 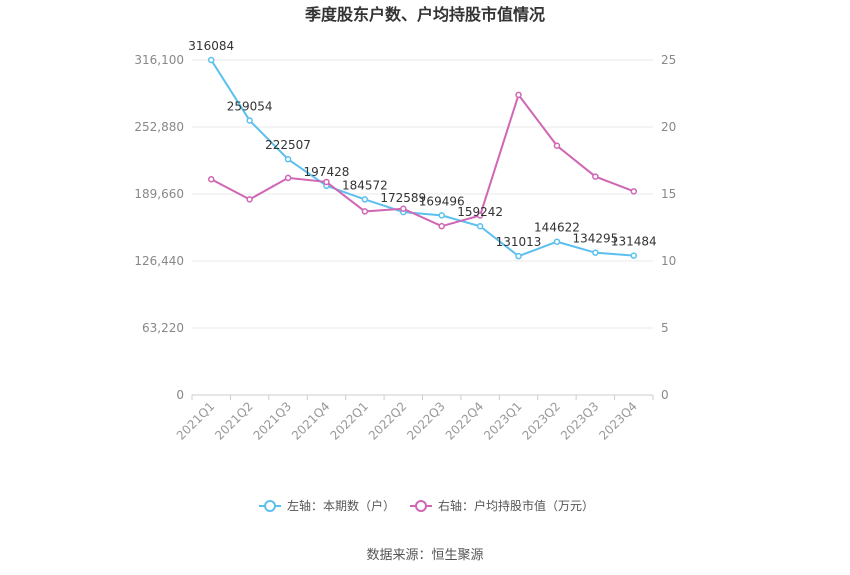 What do you see at coordinates (442, 201) in the screenshot?
I see `data-label: 169496` at bounding box center [442, 201].